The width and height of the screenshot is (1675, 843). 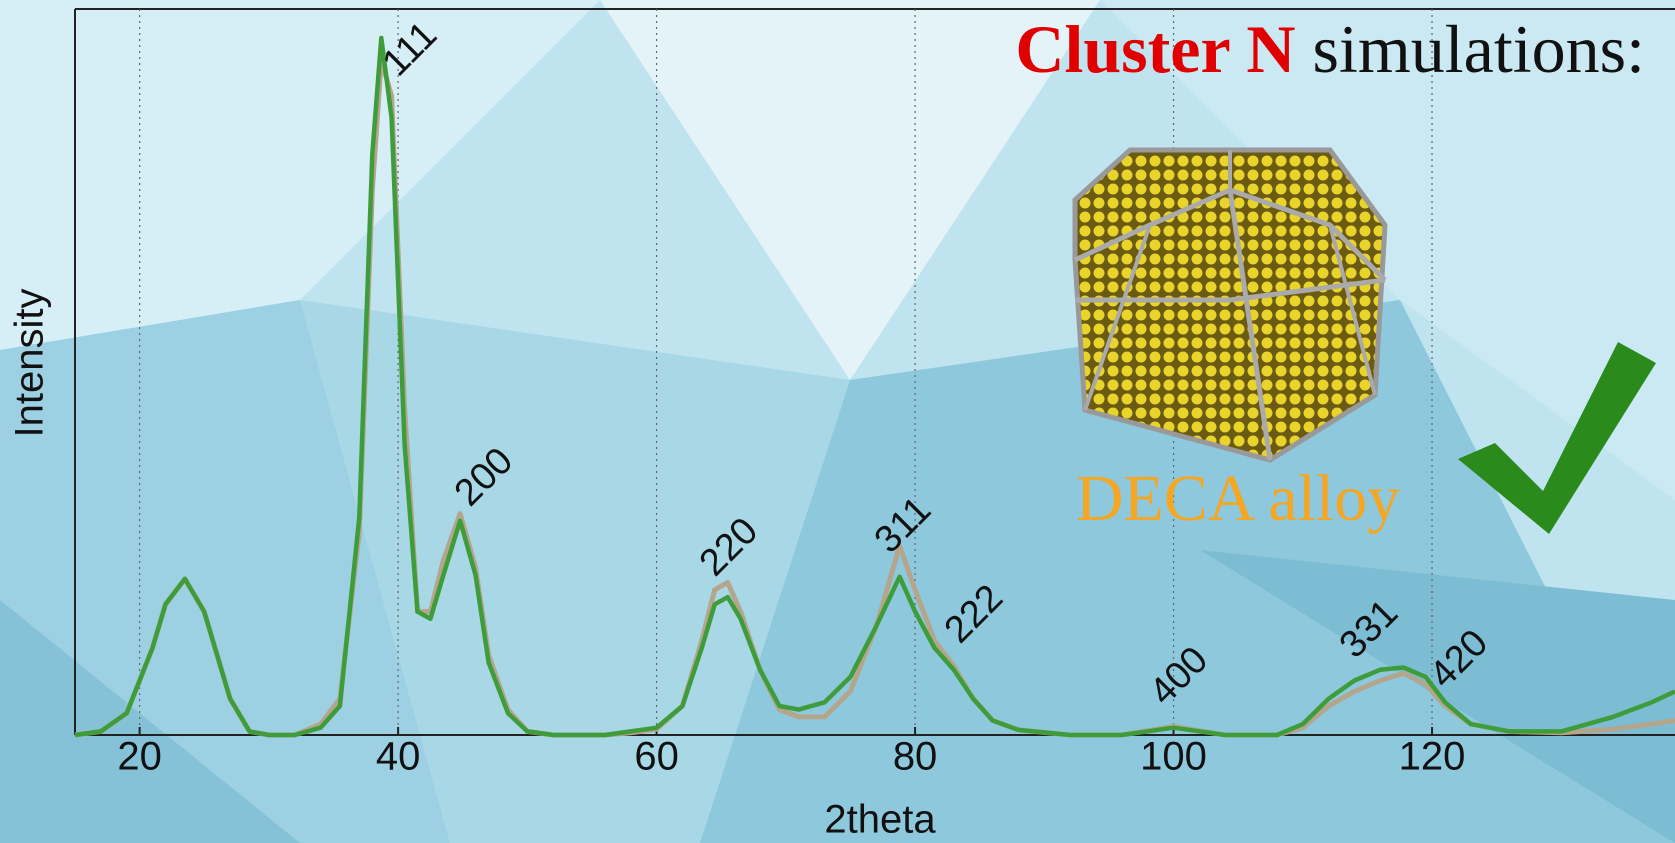 I want to click on x-tick-label: 80, so click(x=915, y=757).